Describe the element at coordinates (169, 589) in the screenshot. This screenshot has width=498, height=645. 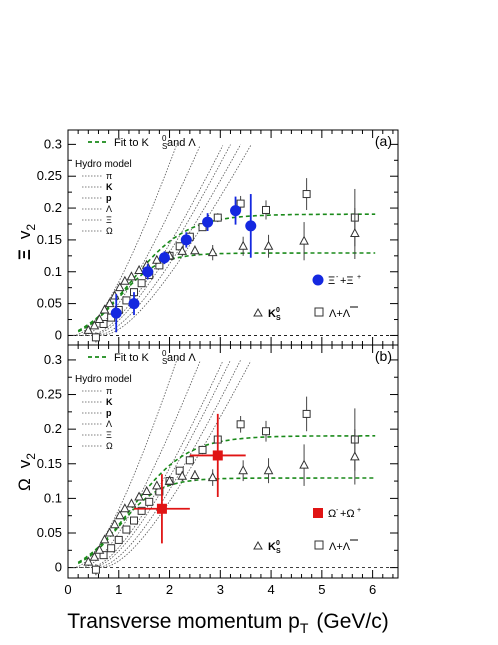
I see `x-tick-label: 2` at that location.